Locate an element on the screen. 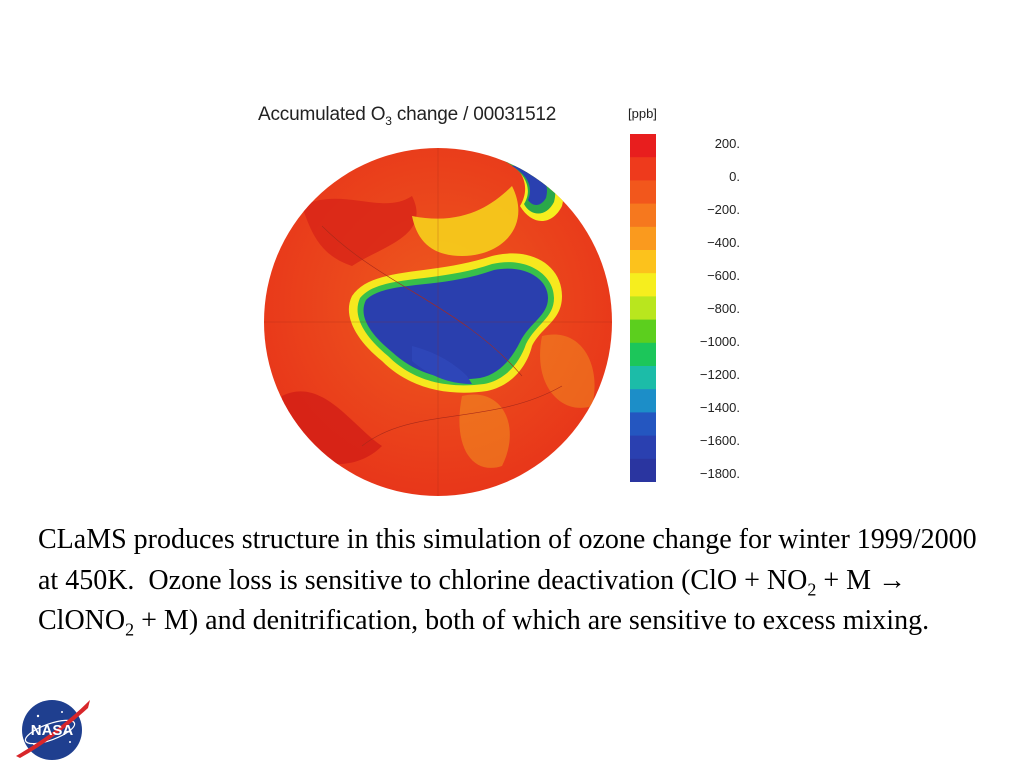  figure-title: Accumulated O3 change / 00031512 is located at coordinates (407, 116).